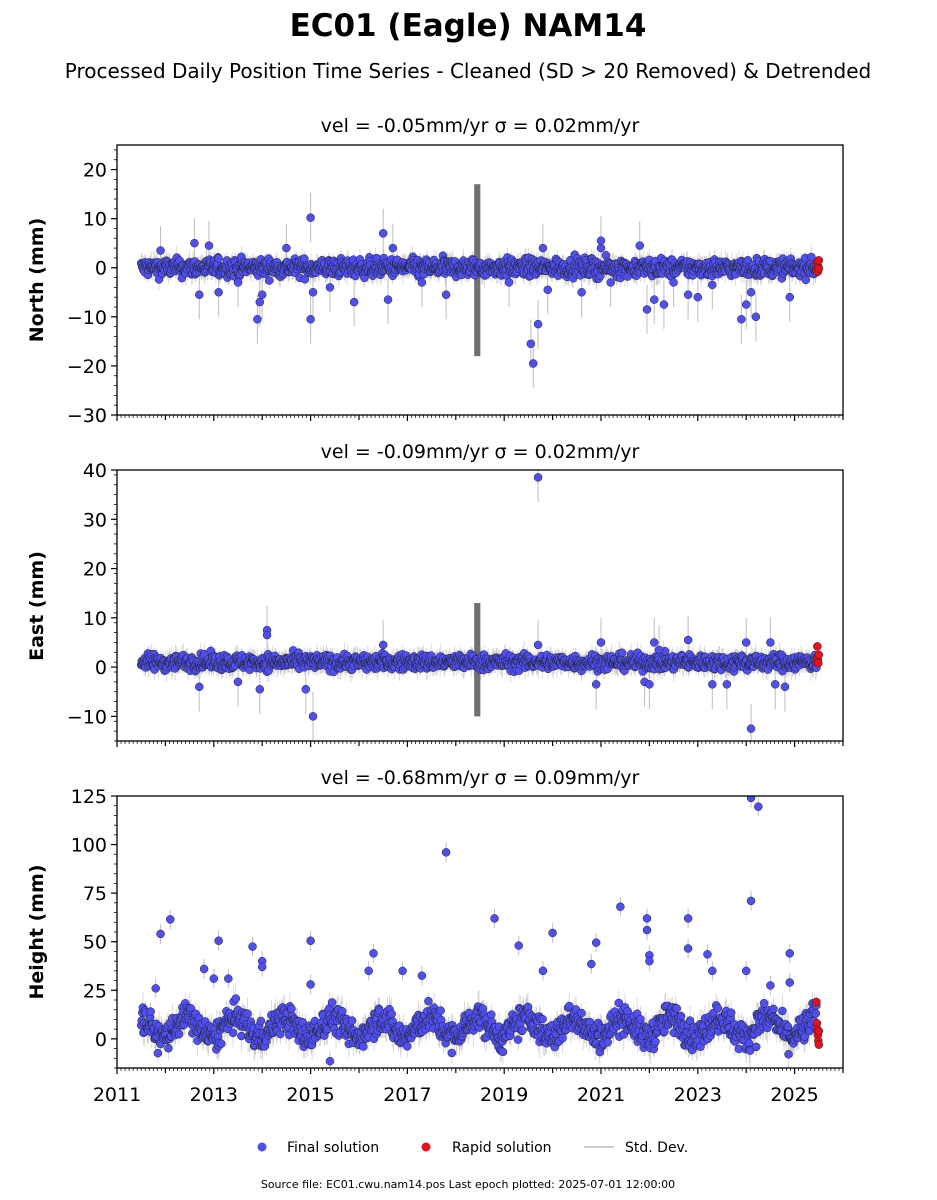 The image size is (937, 1200). Describe the element at coordinates (101, 269) in the screenshot. I see `y-tick-label: 0` at that location.